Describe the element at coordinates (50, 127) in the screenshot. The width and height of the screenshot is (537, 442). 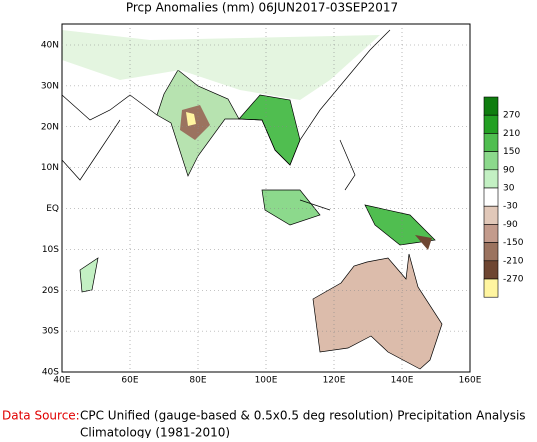
I see `y-tick-label: 20N` at that location.